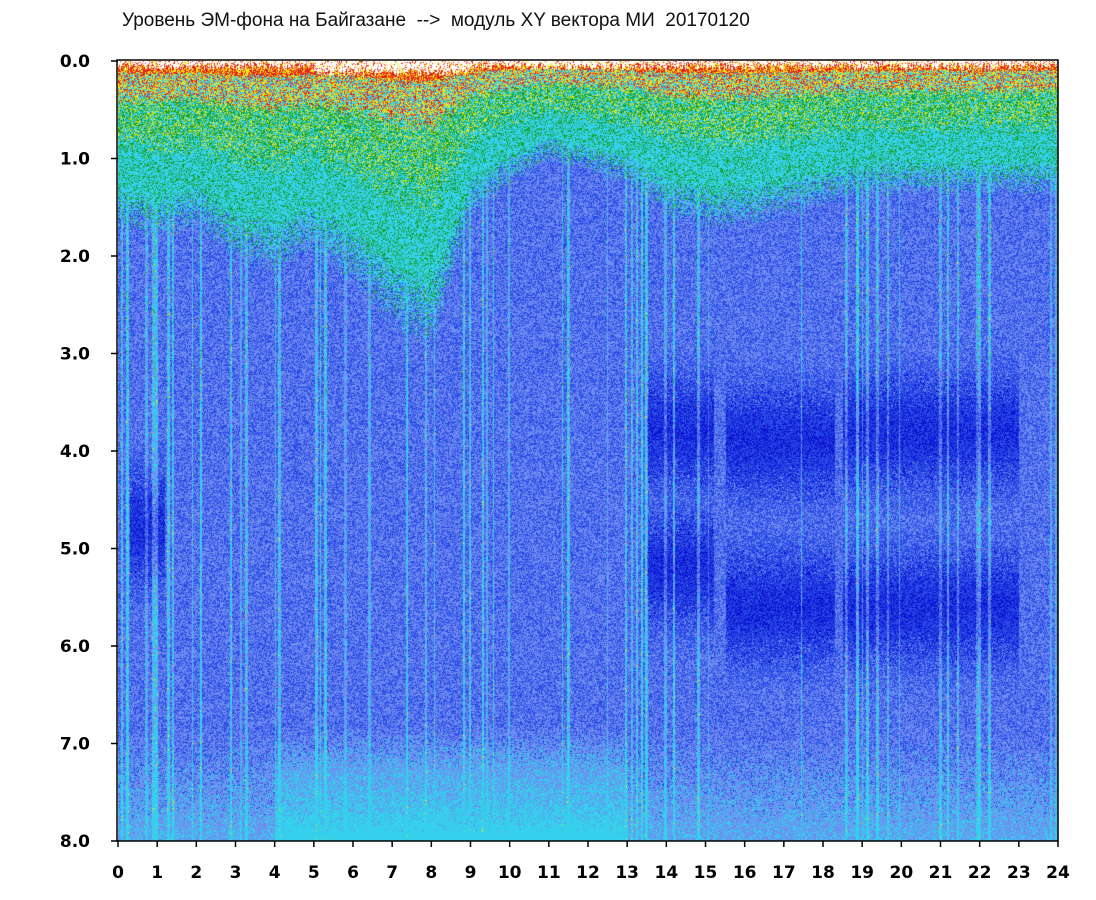 The width and height of the screenshot is (1096, 900). I want to click on x-tick-label: 4, so click(275, 873).